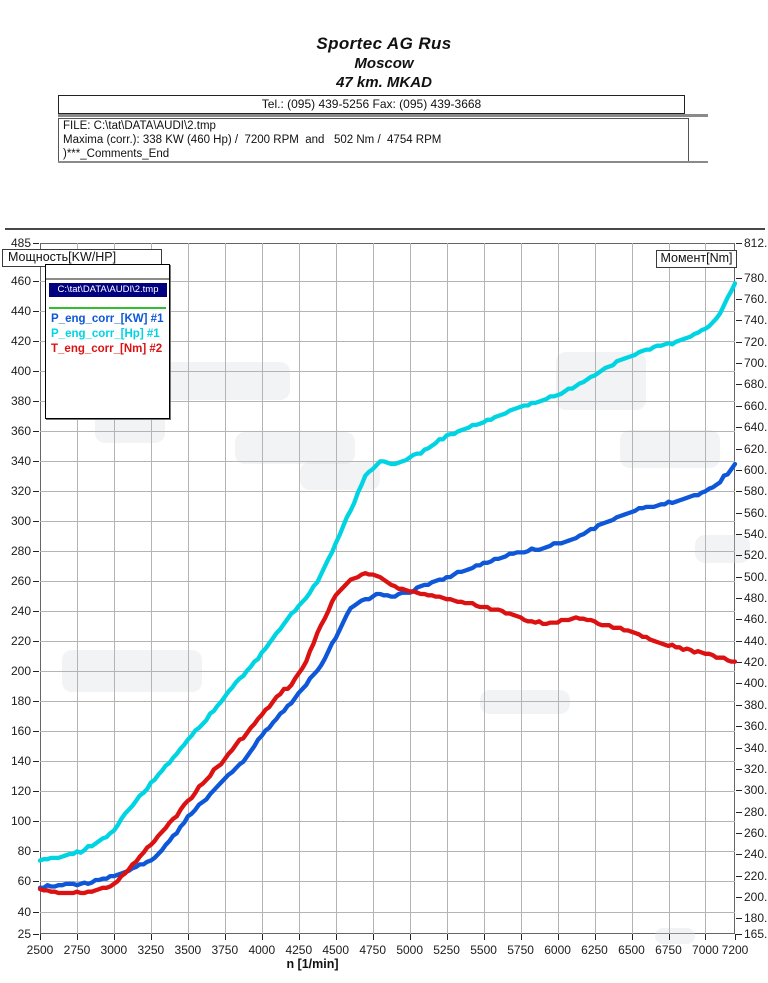 This screenshot has width=768, height=983. Describe the element at coordinates (108, 290) in the screenshot. I see `legend-title-bar: C:\tat\DATA\AUDI\2.tmp` at that location.